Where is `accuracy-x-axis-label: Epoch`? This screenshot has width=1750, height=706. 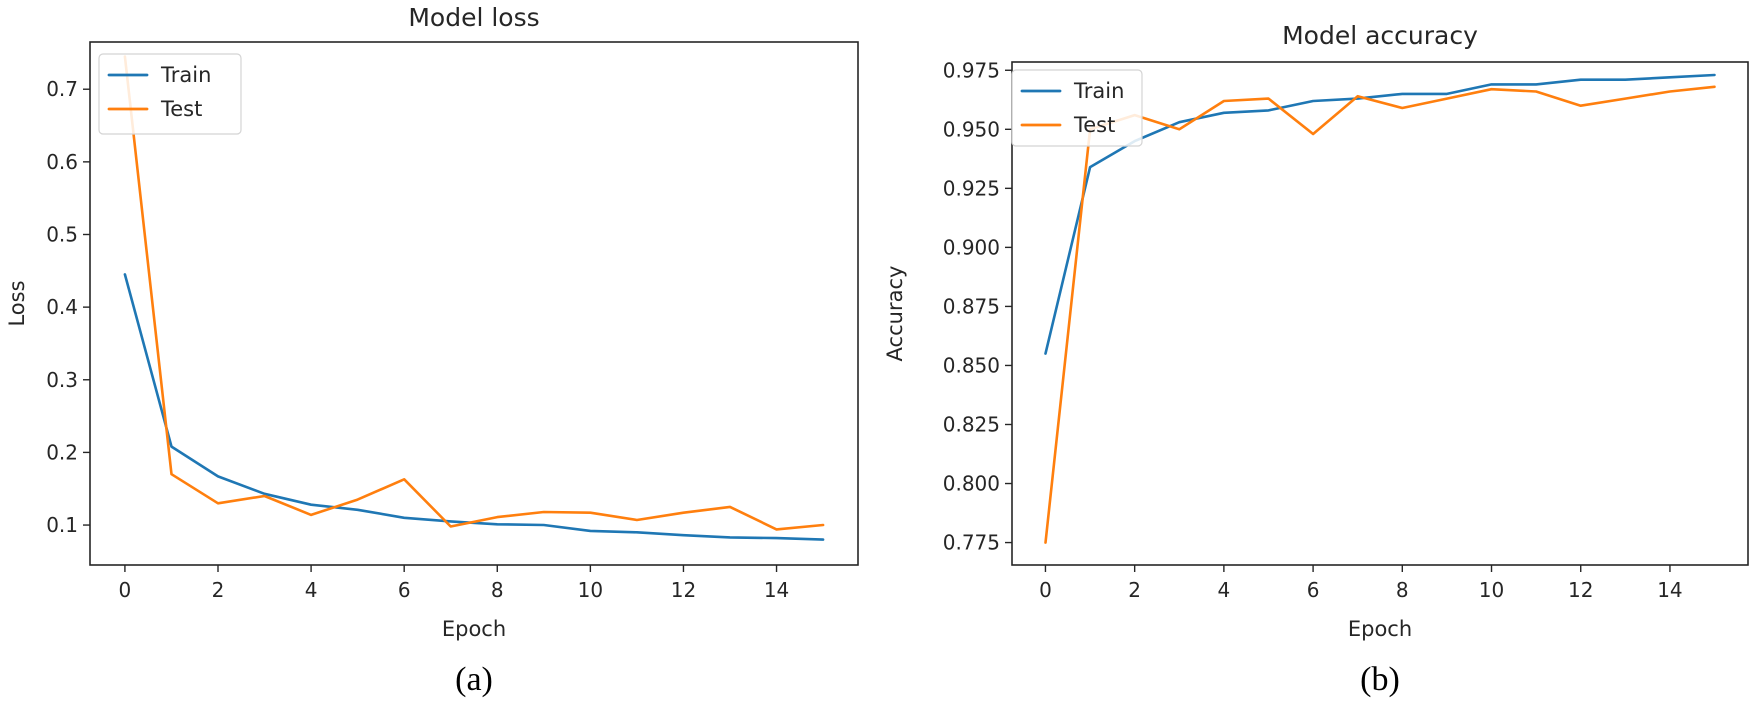 accuracy-x-axis-label: Epoch is located at coordinates (1380, 629).